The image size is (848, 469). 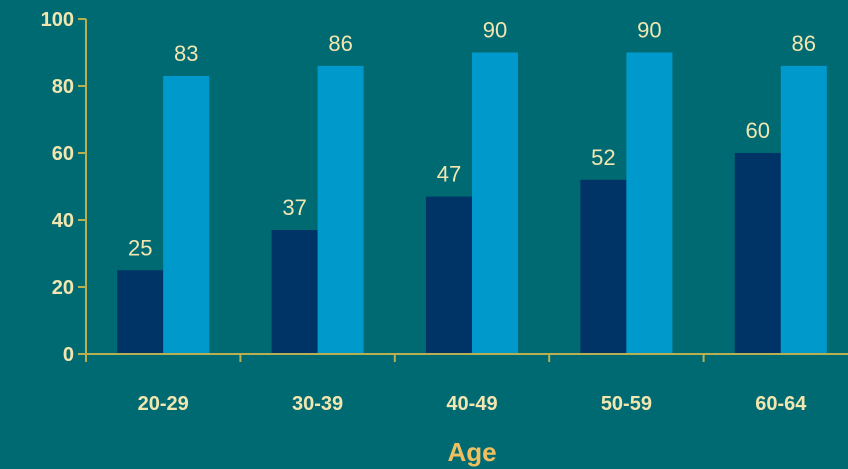 I want to click on x-tick-label: 50-59, so click(x=626, y=404).